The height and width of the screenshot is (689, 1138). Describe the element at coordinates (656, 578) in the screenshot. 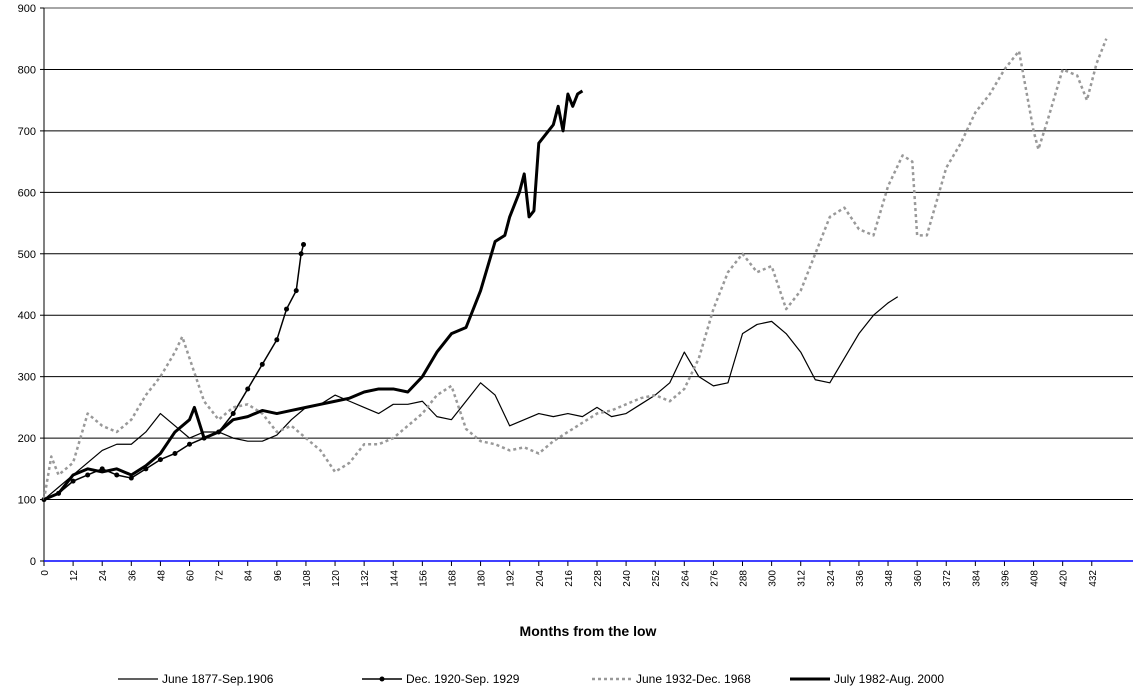

I see `x-tick-label: 252` at that location.